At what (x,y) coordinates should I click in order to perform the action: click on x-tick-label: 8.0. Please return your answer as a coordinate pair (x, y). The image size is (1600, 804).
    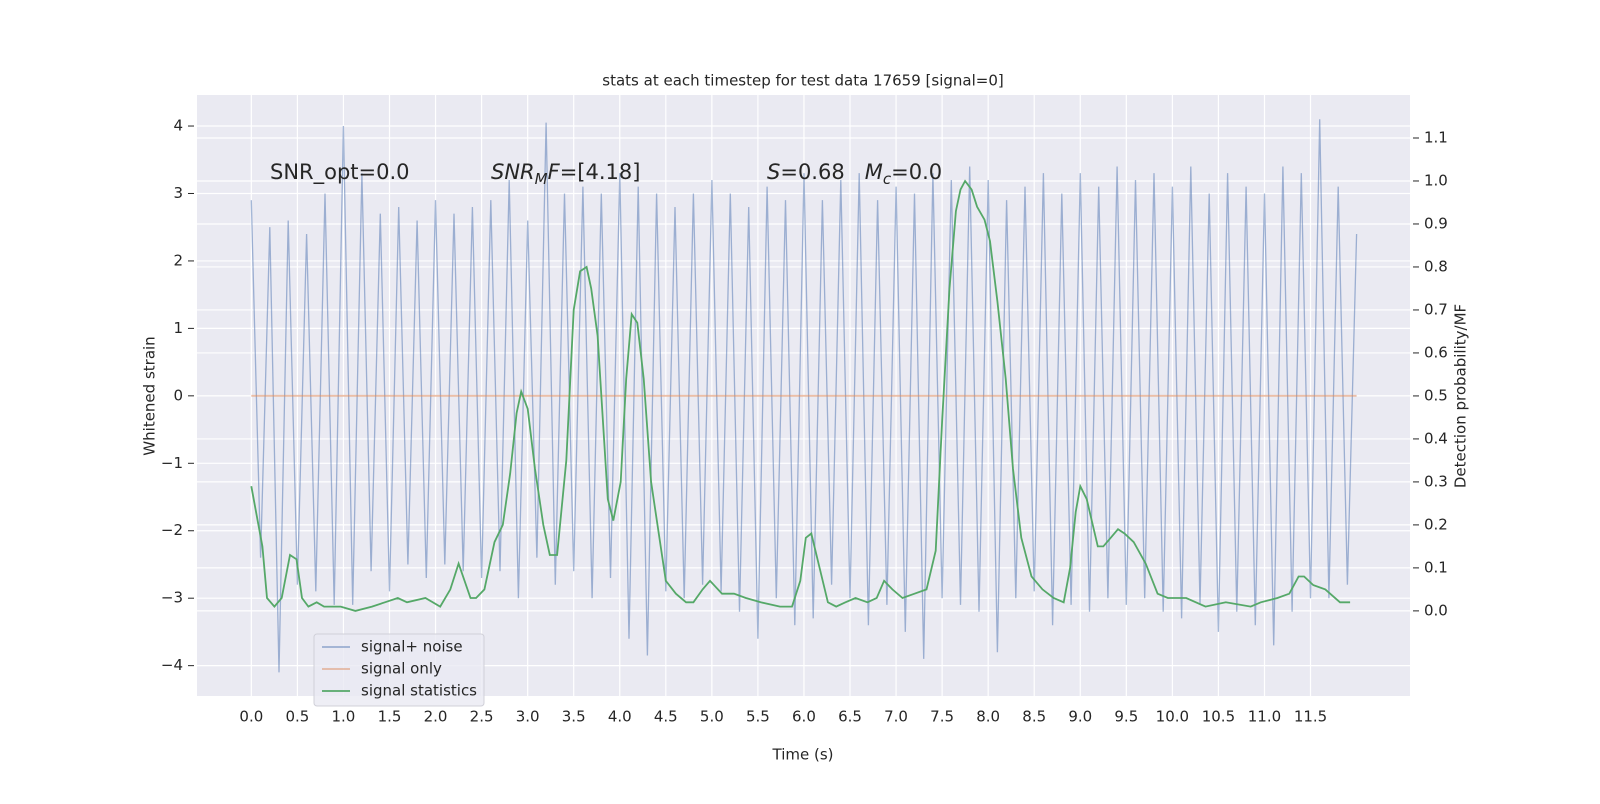
    Looking at the image, I should click on (988, 717).